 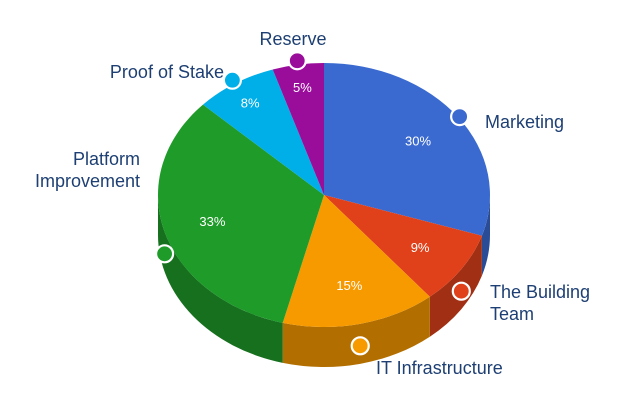 What do you see at coordinates (420, 247) in the screenshot?
I see `percent-label-the-building-team: 9%` at bounding box center [420, 247].